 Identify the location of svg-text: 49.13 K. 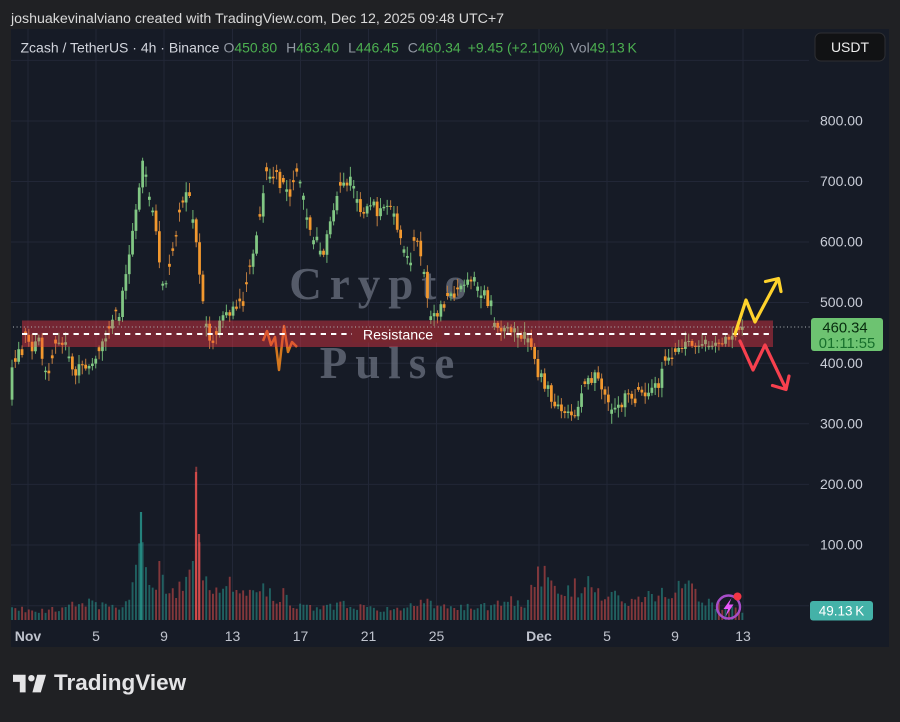
(842, 611).